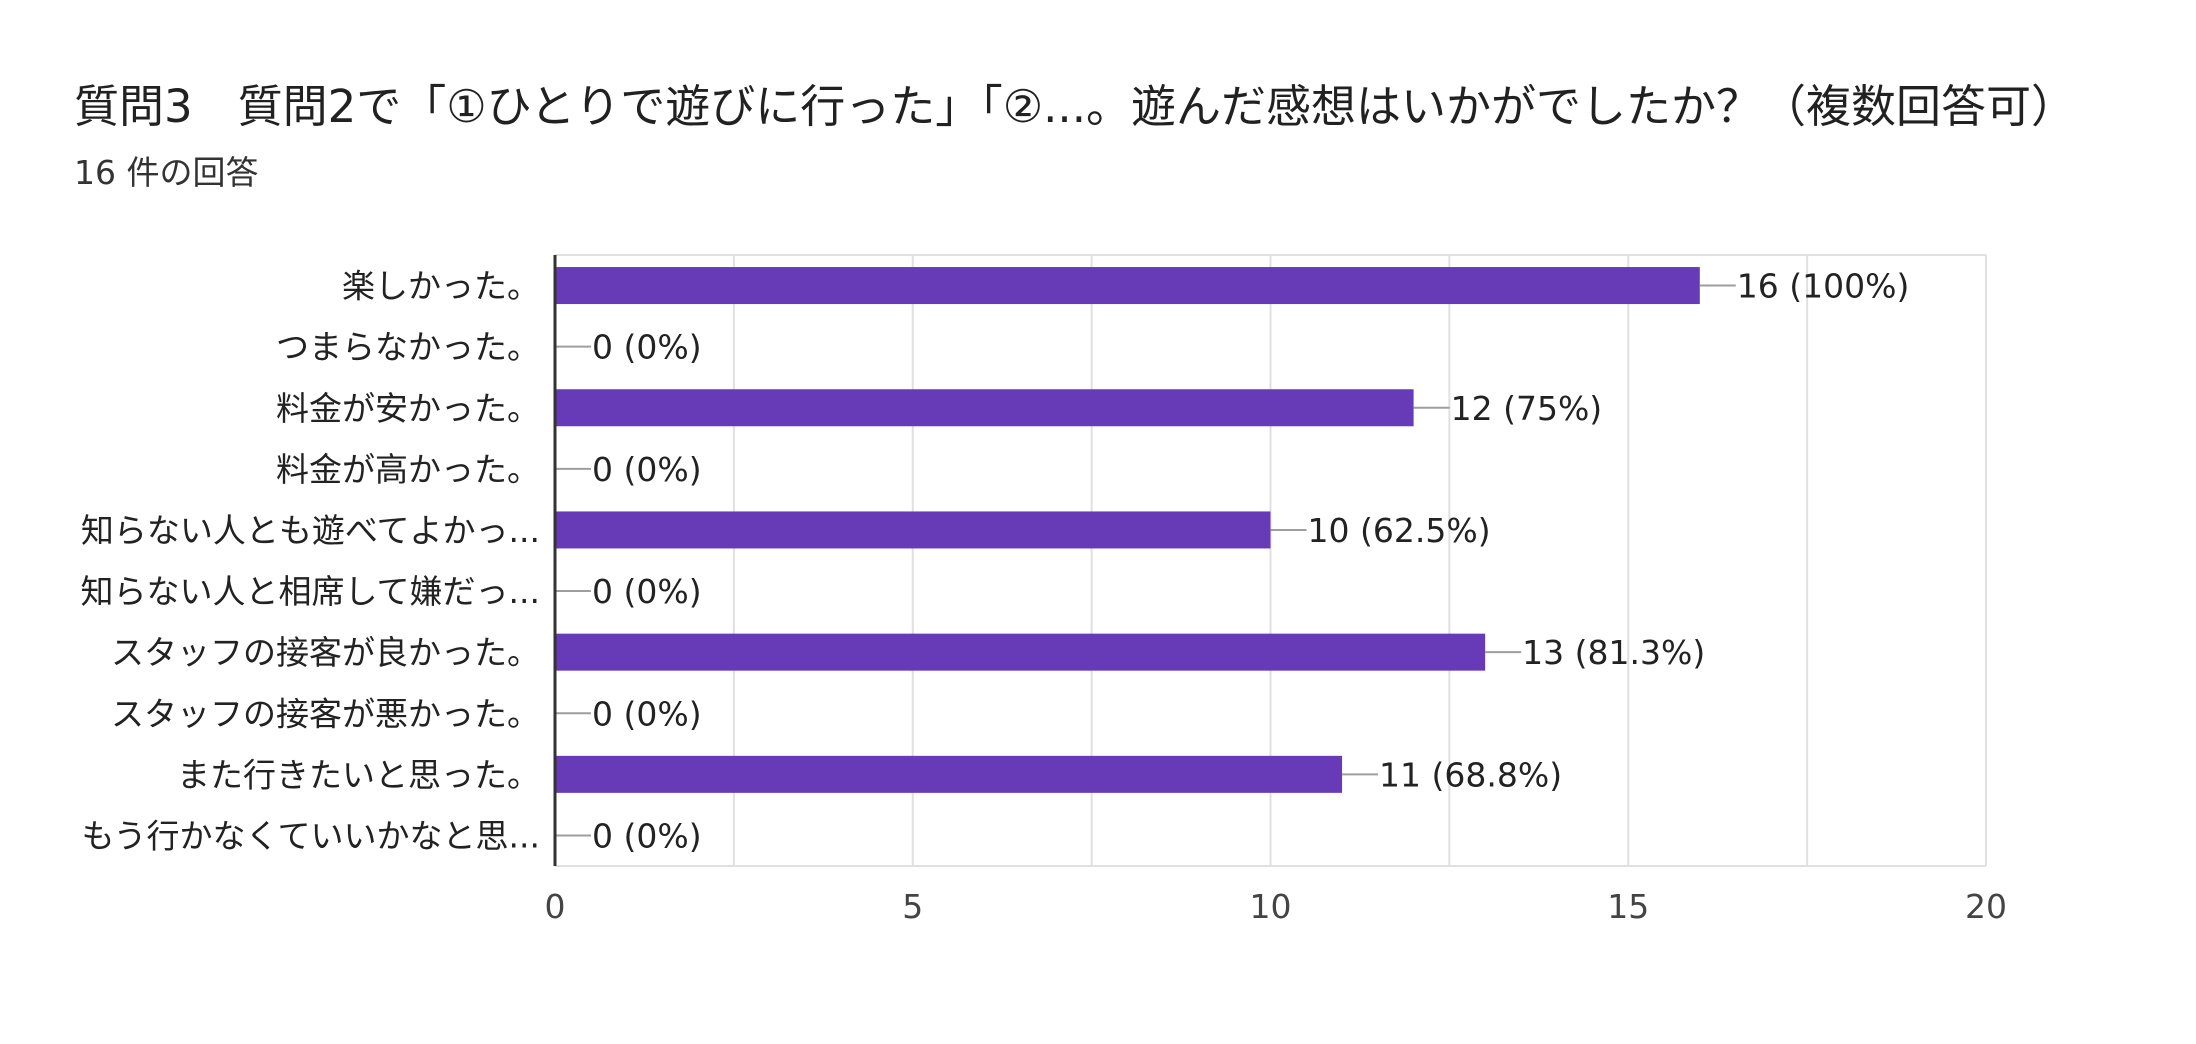 This screenshot has width=2196, height=1044. I want to click on value-label: 11 (68.8%), so click(1470, 774).